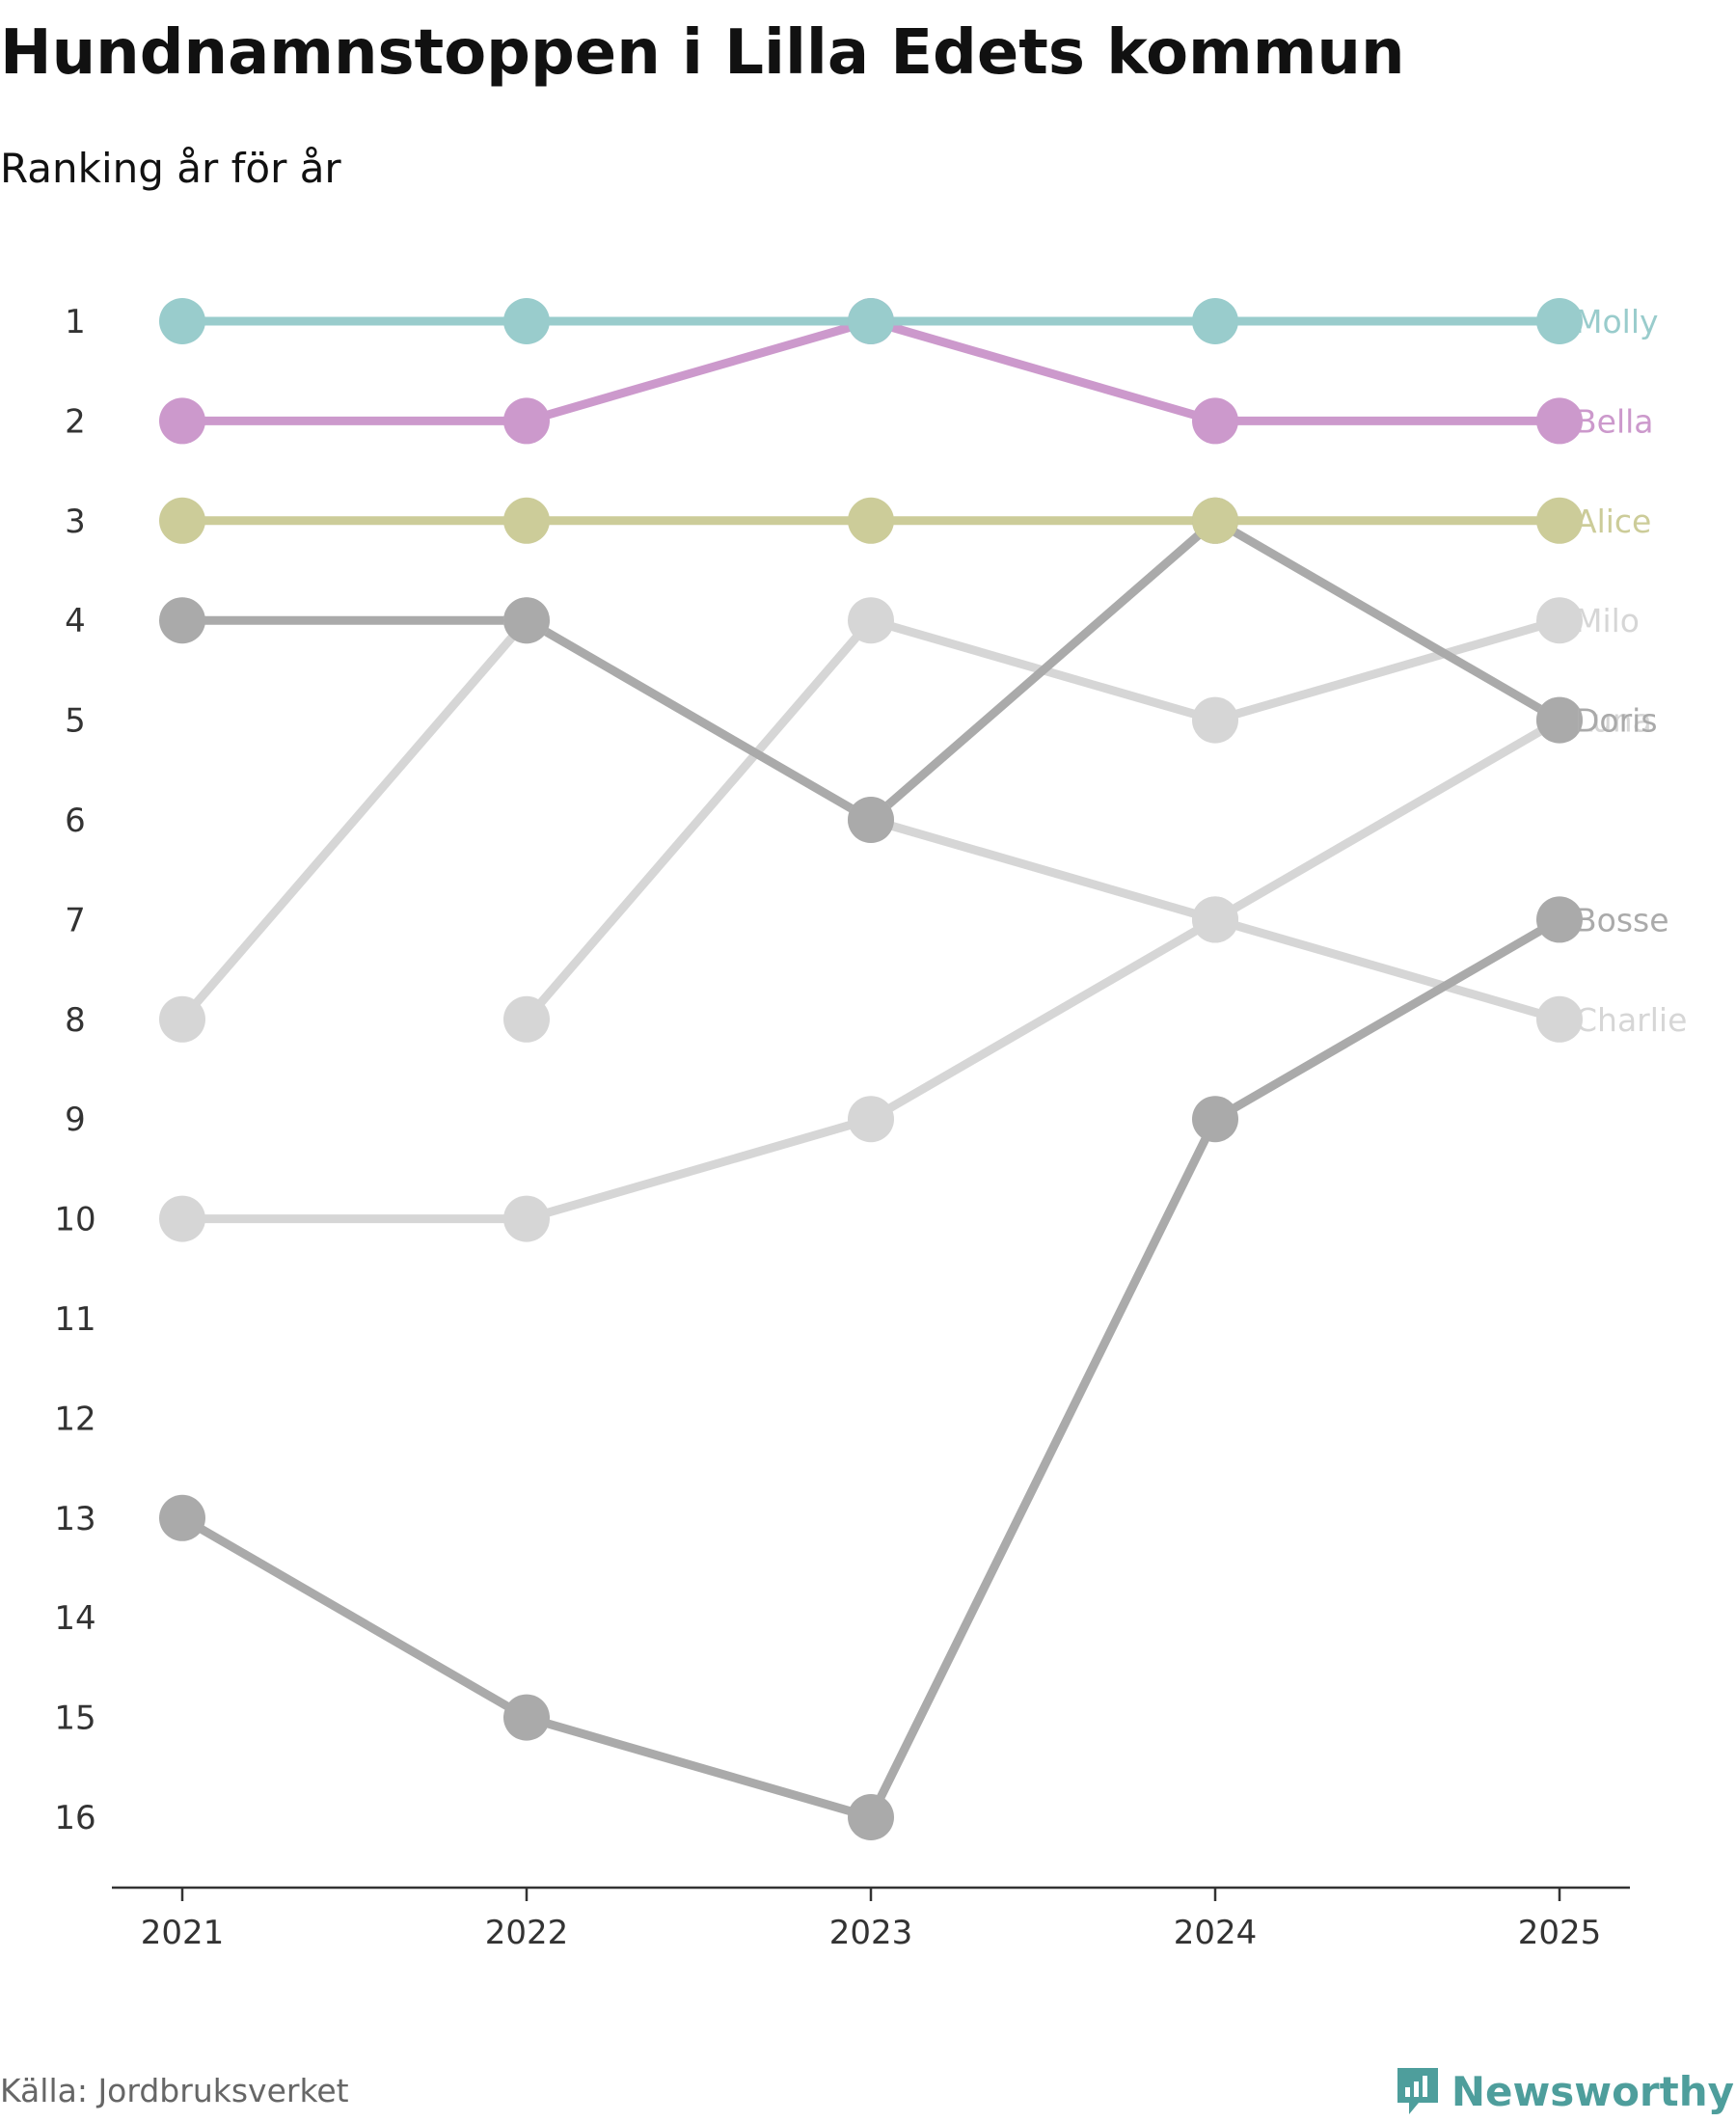 Image resolution: width=1736 pixels, height=2122 pixels. I want to click on point-alice-2022, so click(526, 520).